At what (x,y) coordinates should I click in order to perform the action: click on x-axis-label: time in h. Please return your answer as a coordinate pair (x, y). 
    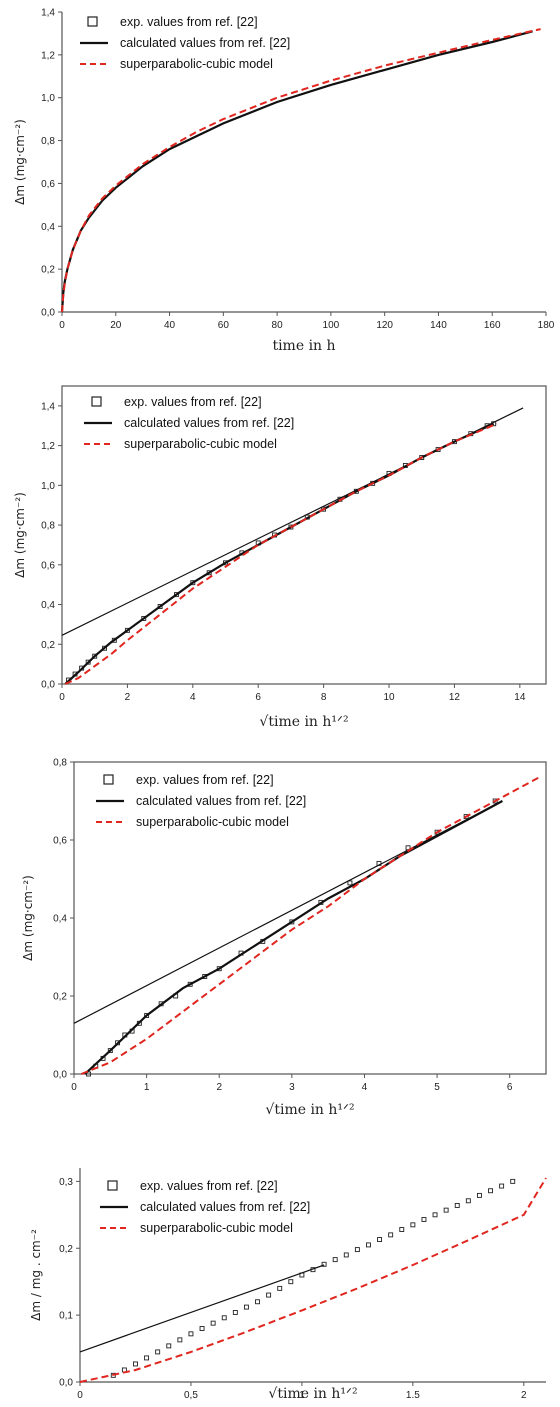
    Looking at the image, I should click on (303, 346).